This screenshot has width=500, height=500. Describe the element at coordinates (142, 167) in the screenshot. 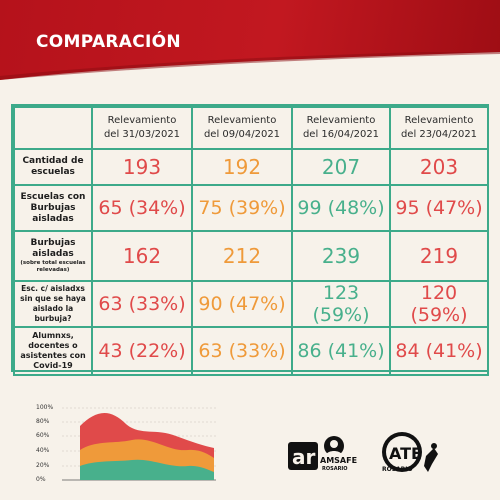

I see `value-cell: 193` at that location.